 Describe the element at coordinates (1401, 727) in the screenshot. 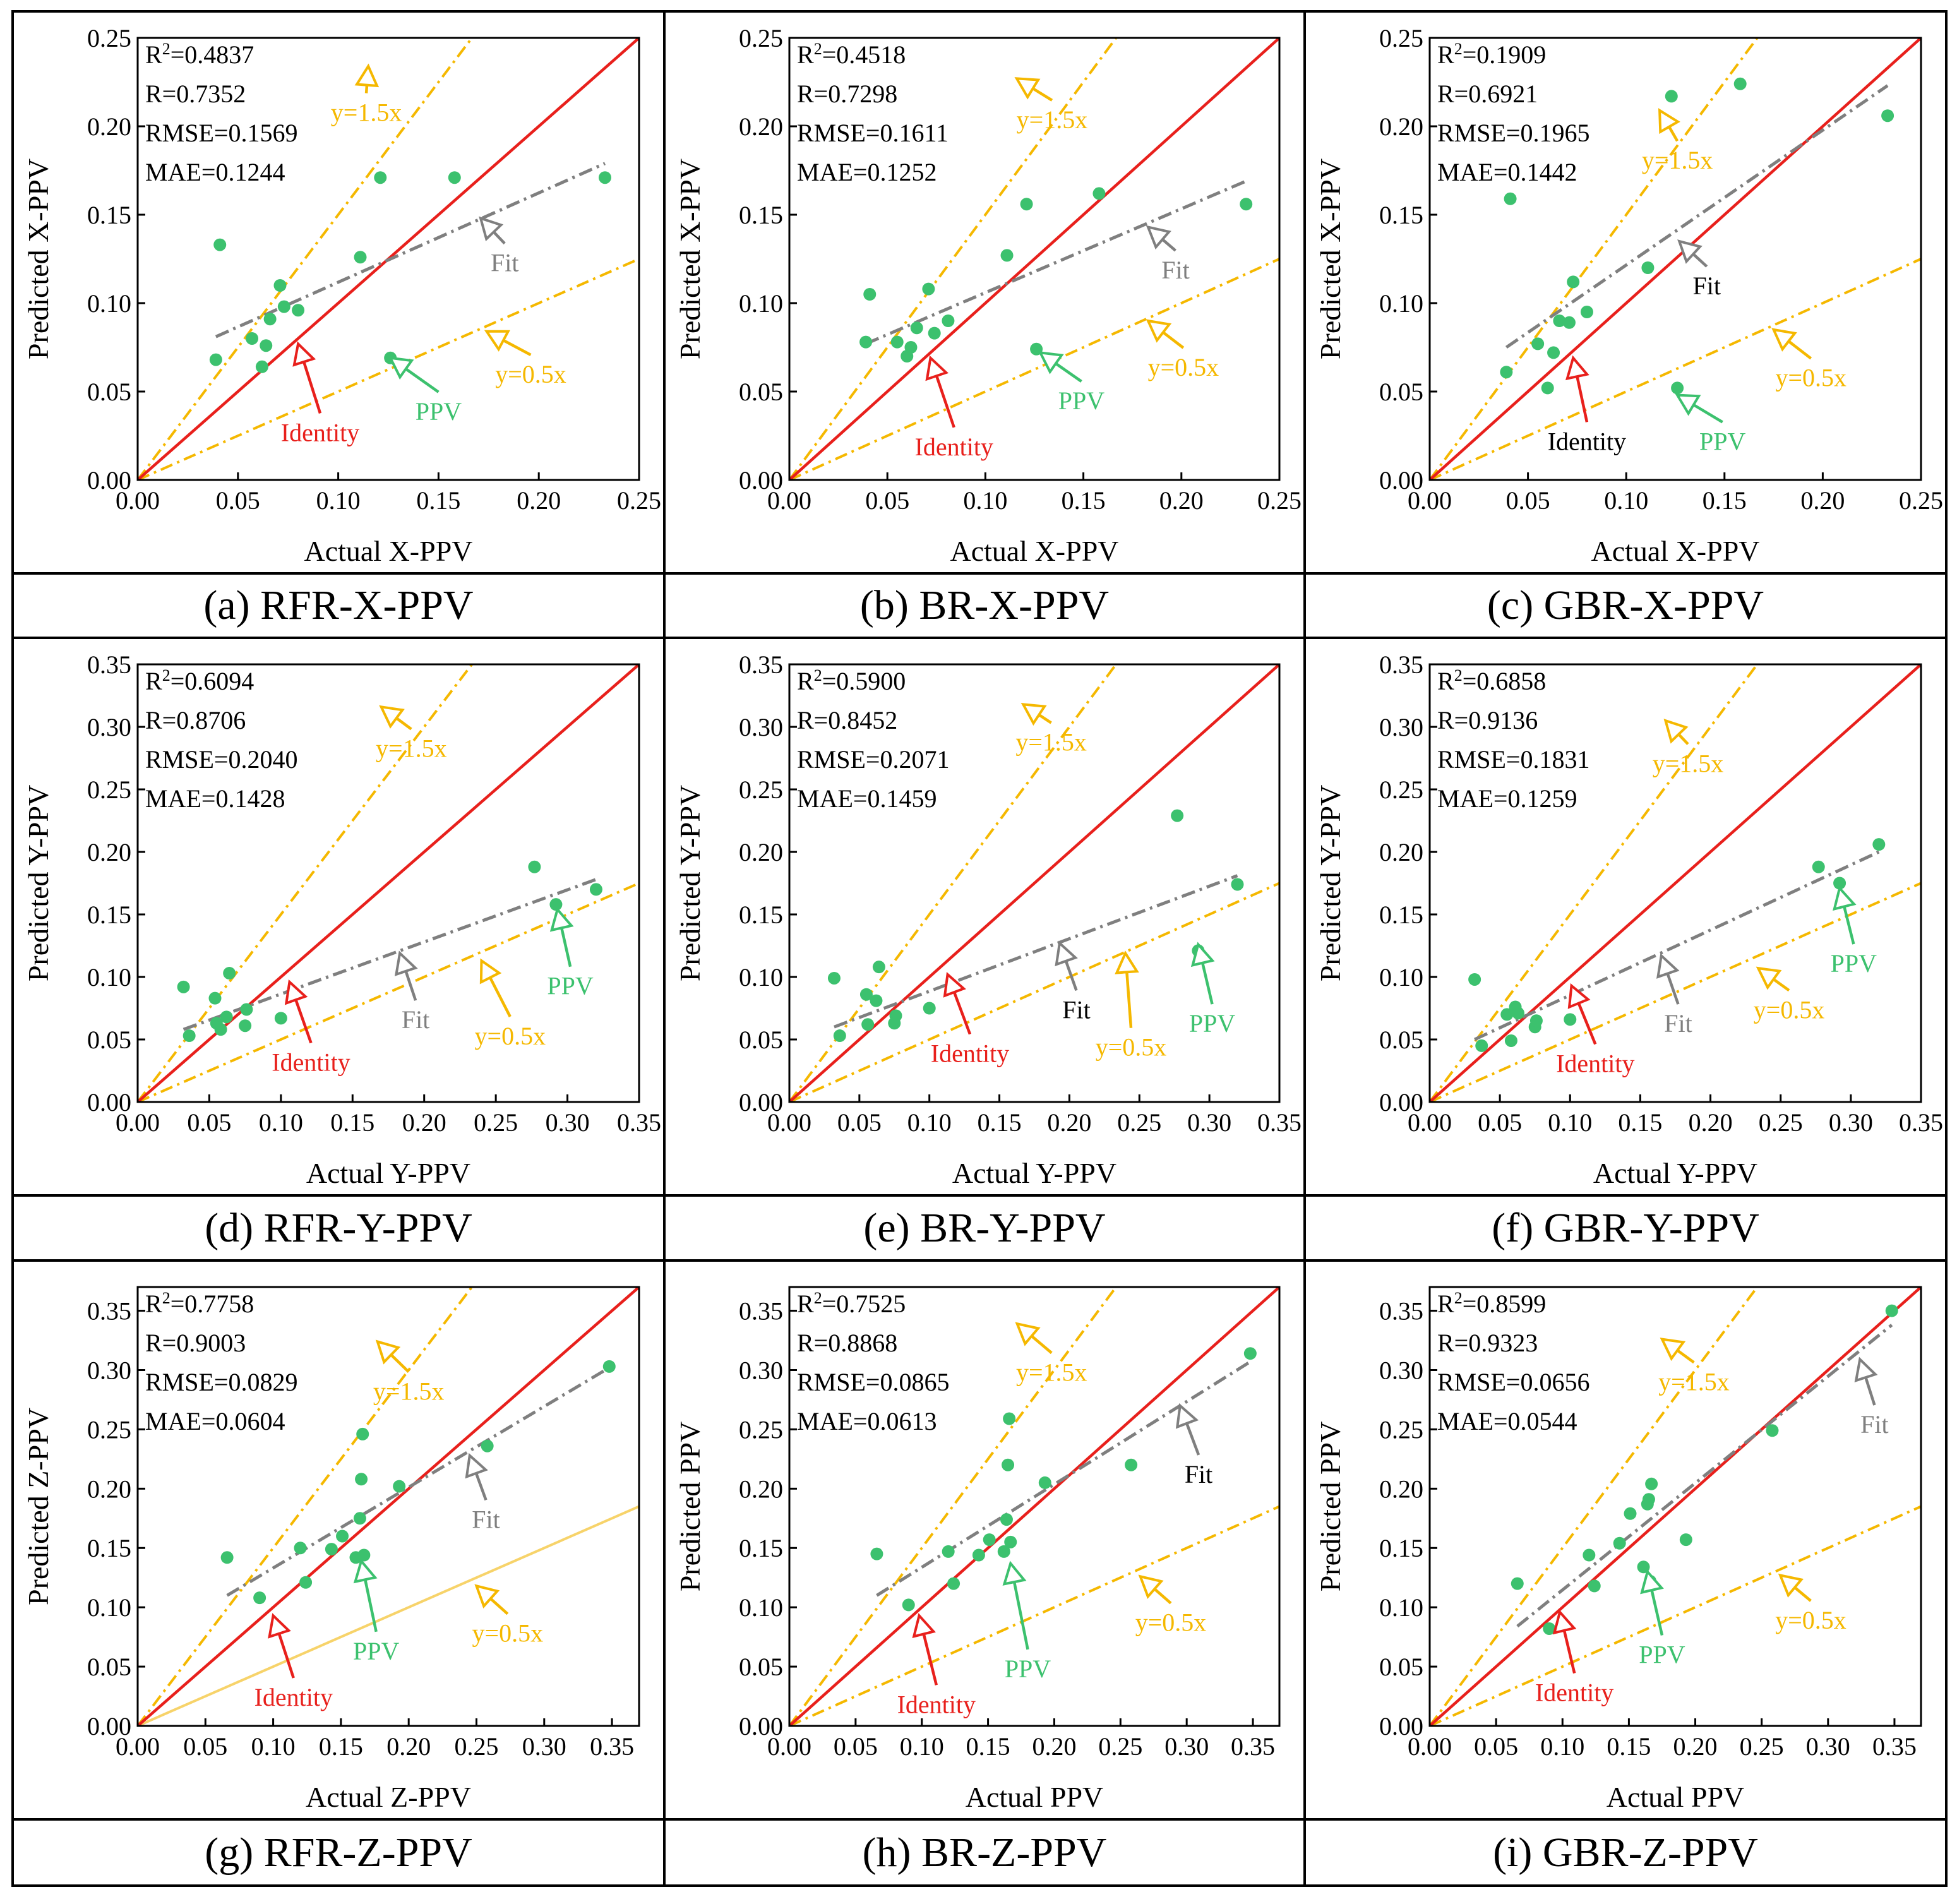

I see `y-tick-label: 0.30` at that location.